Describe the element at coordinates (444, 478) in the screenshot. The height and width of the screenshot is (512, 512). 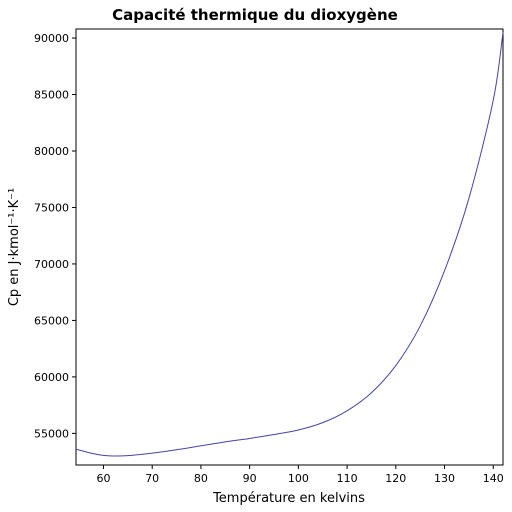
I see `x-tick-label: 130` at that location.